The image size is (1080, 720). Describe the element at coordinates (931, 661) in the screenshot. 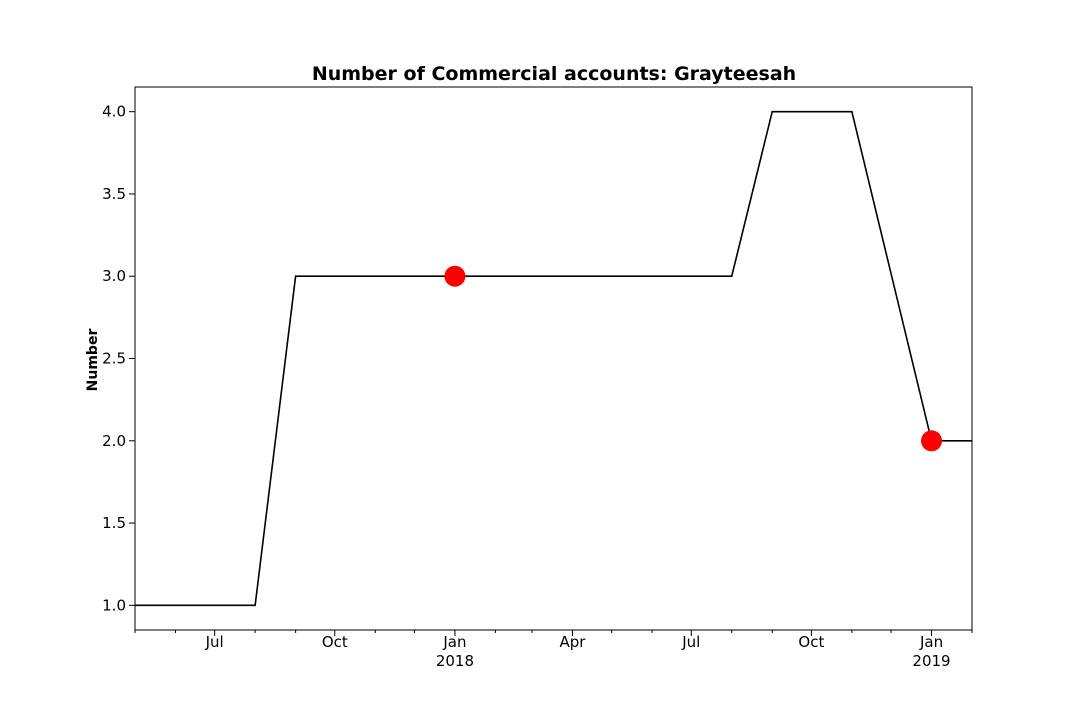

I see `x-tick-year-label: 2019` at that location.